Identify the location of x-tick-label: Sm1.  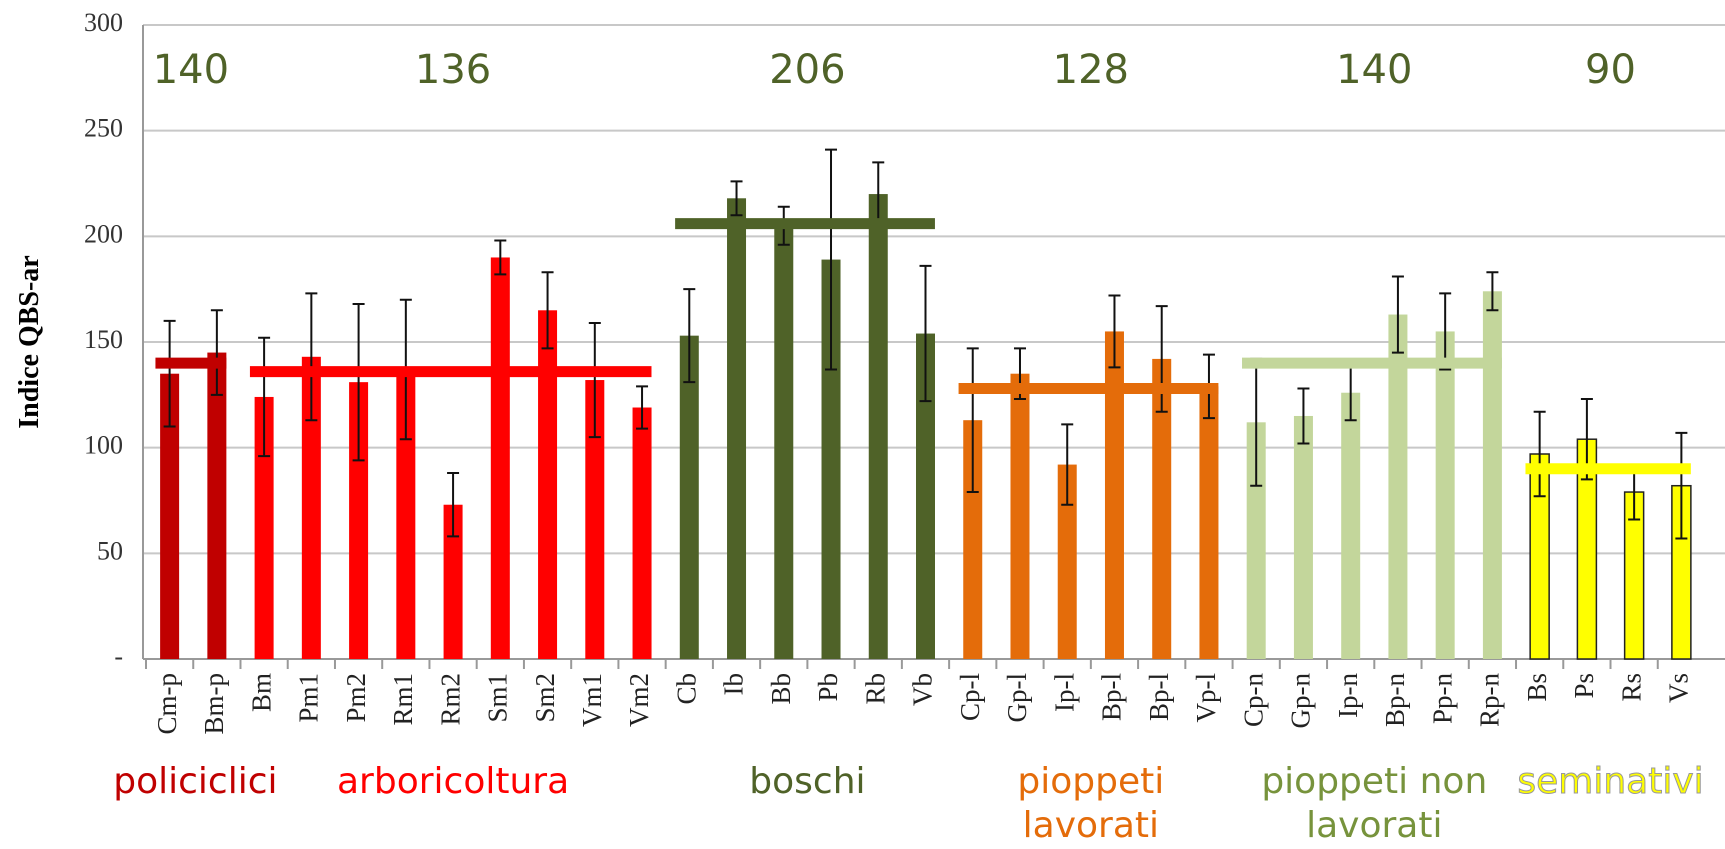
(498, 698).